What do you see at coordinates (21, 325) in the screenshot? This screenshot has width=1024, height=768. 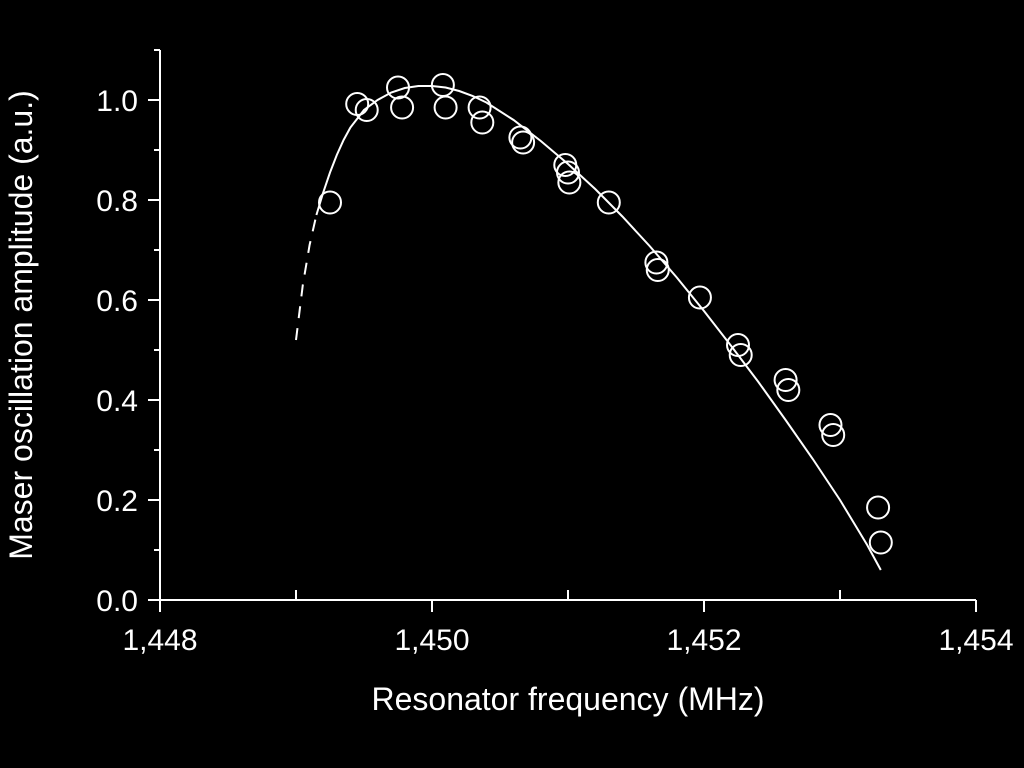 I see `y-axis-title: Maser oscillation amplitude (a.u.)` at bounding box center [21, 325].